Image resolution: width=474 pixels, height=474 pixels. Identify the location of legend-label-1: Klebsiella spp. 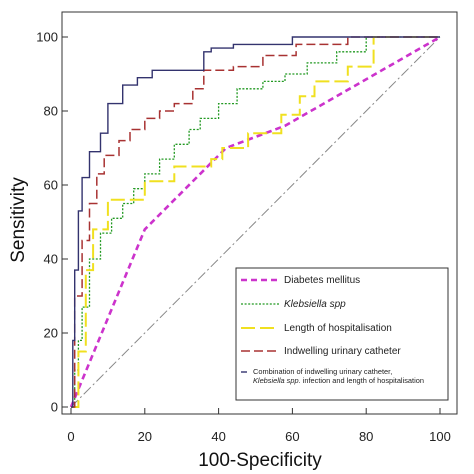
(315, 304).